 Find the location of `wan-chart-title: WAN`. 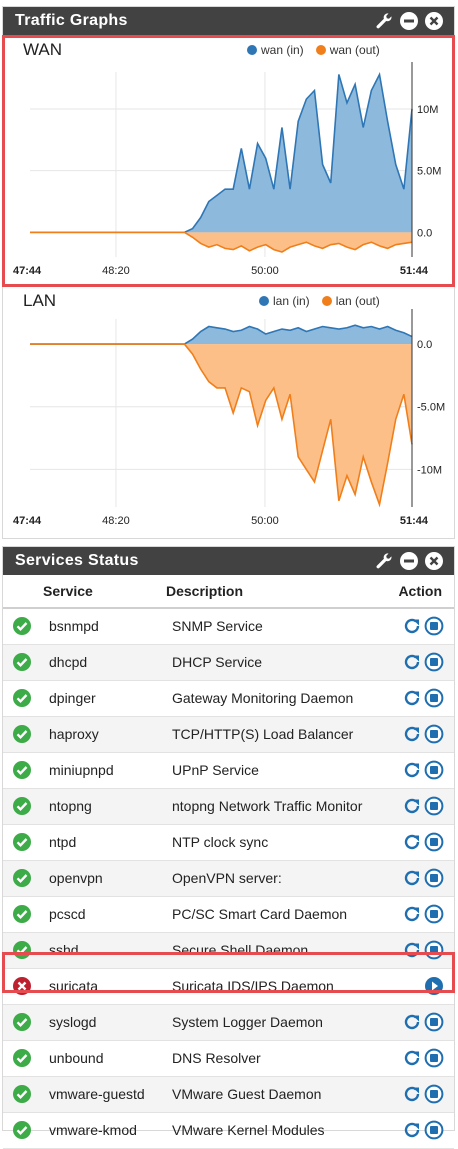

wan-chart-title: WAN is located at coordinates (43, 49).